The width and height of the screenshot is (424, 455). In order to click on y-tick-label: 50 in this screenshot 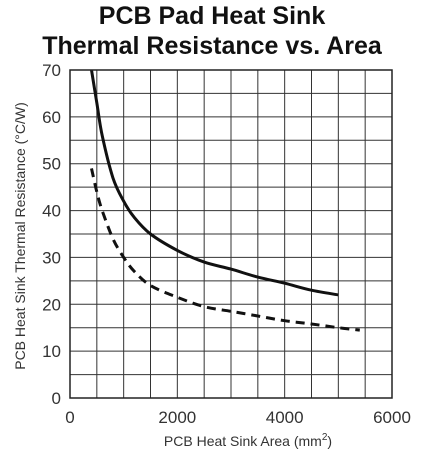, I will do `click(51, 164)`.